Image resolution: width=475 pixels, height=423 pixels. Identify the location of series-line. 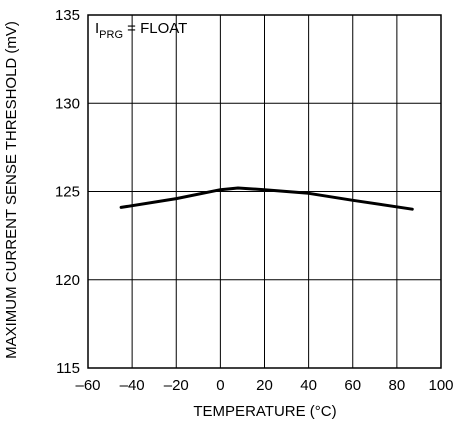
(266, 198).